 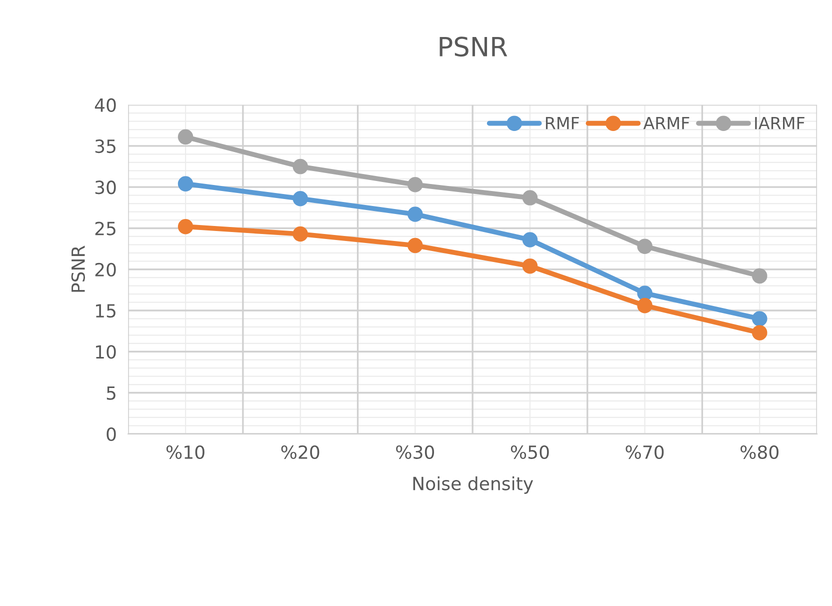 What do you see at coordinates (111, 434) in the screenshot?
I see `y-tick-label: 0` at bounding box center [111, 434].